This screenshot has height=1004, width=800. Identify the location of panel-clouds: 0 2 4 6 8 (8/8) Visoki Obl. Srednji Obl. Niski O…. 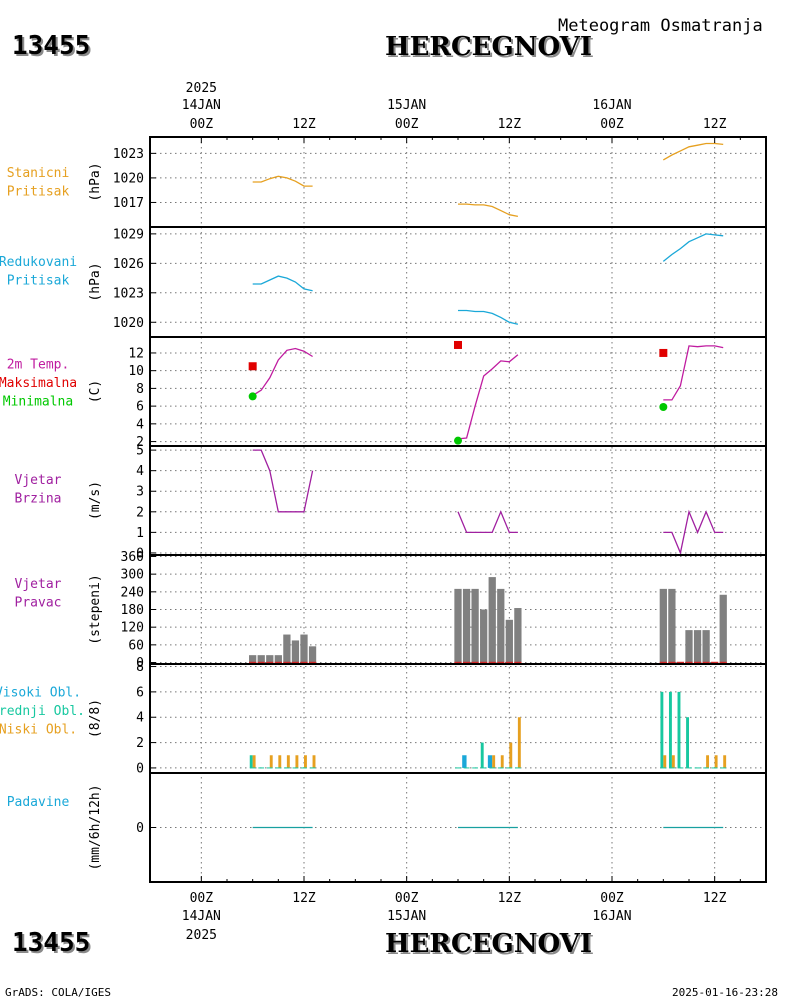
(383, 718).